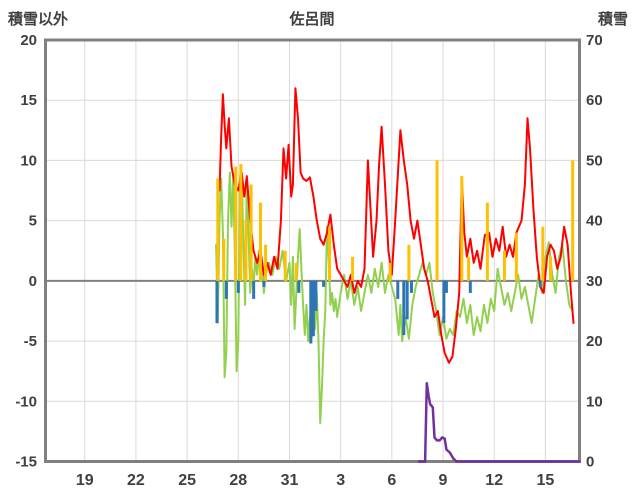 The height and width of the screenshot is (501, 636). I want to click on x-tick-label: 22, so click(136, 480).